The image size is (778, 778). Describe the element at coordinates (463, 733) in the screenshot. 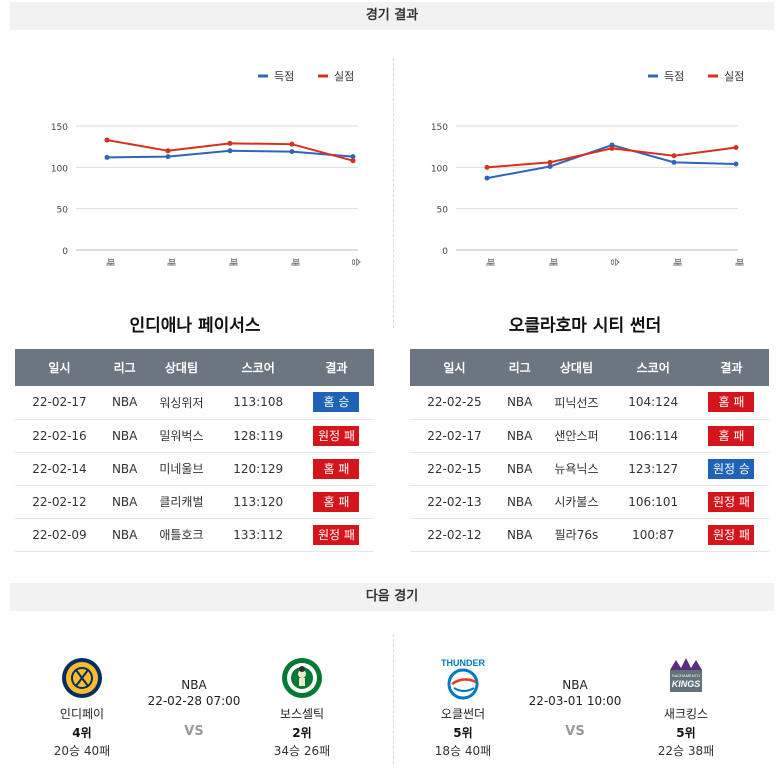

I see `home-team-rank: 5위` at that location.